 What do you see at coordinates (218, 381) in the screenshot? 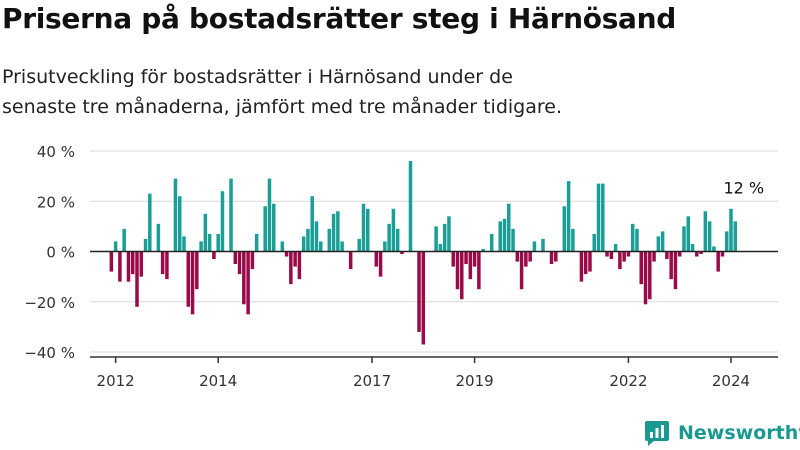
I see `x-tick-label: 2014` at bounding box center [218, 381].